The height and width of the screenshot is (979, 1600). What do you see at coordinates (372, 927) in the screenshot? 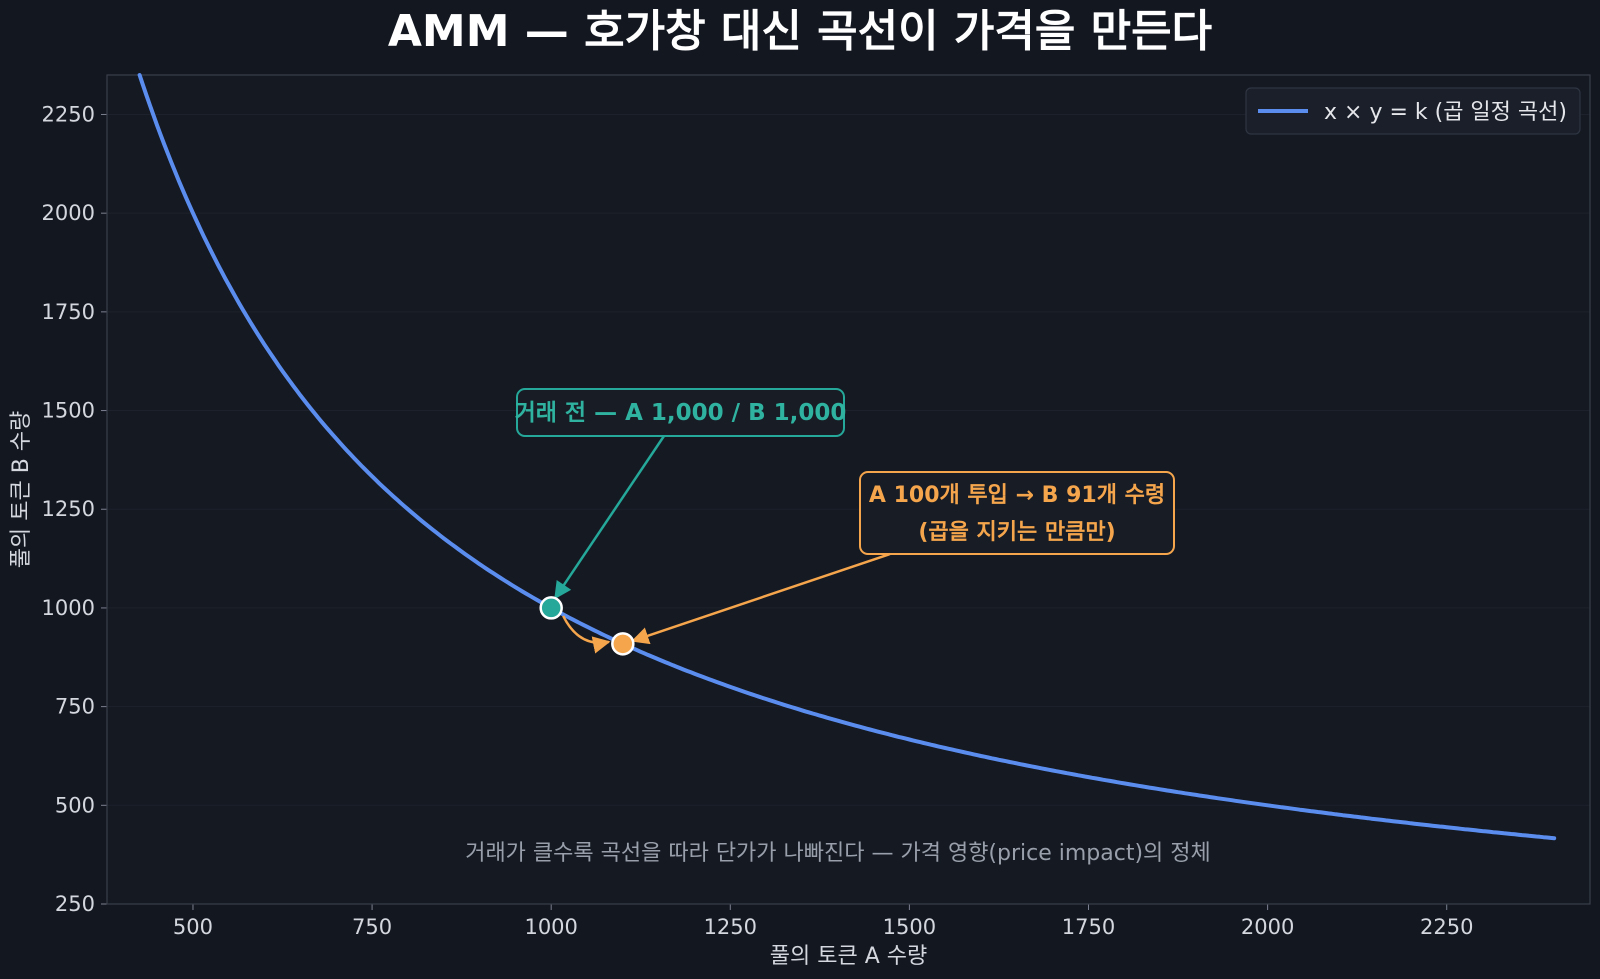
I see `x-tick-label: 750` at bounding box center [372, 927].